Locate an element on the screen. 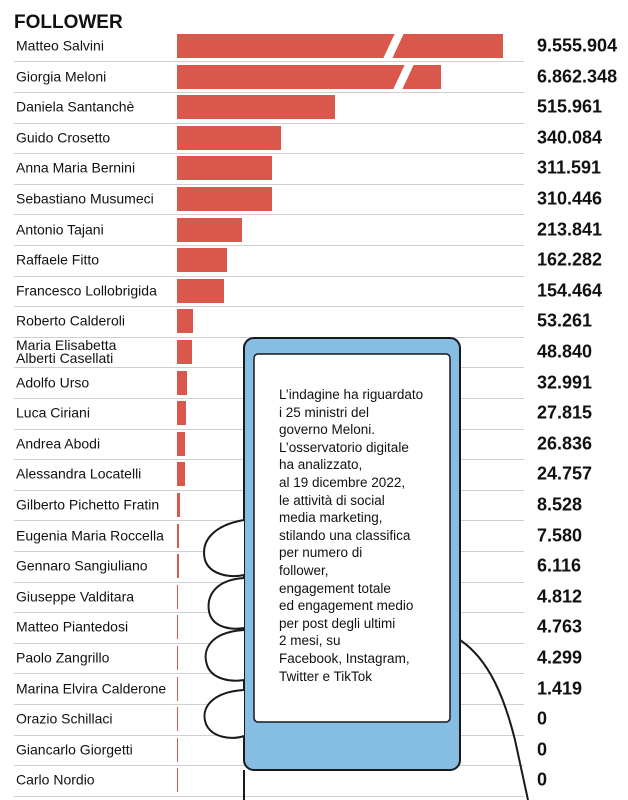  value-label: 8.528 is located at coordinates (560, 504).